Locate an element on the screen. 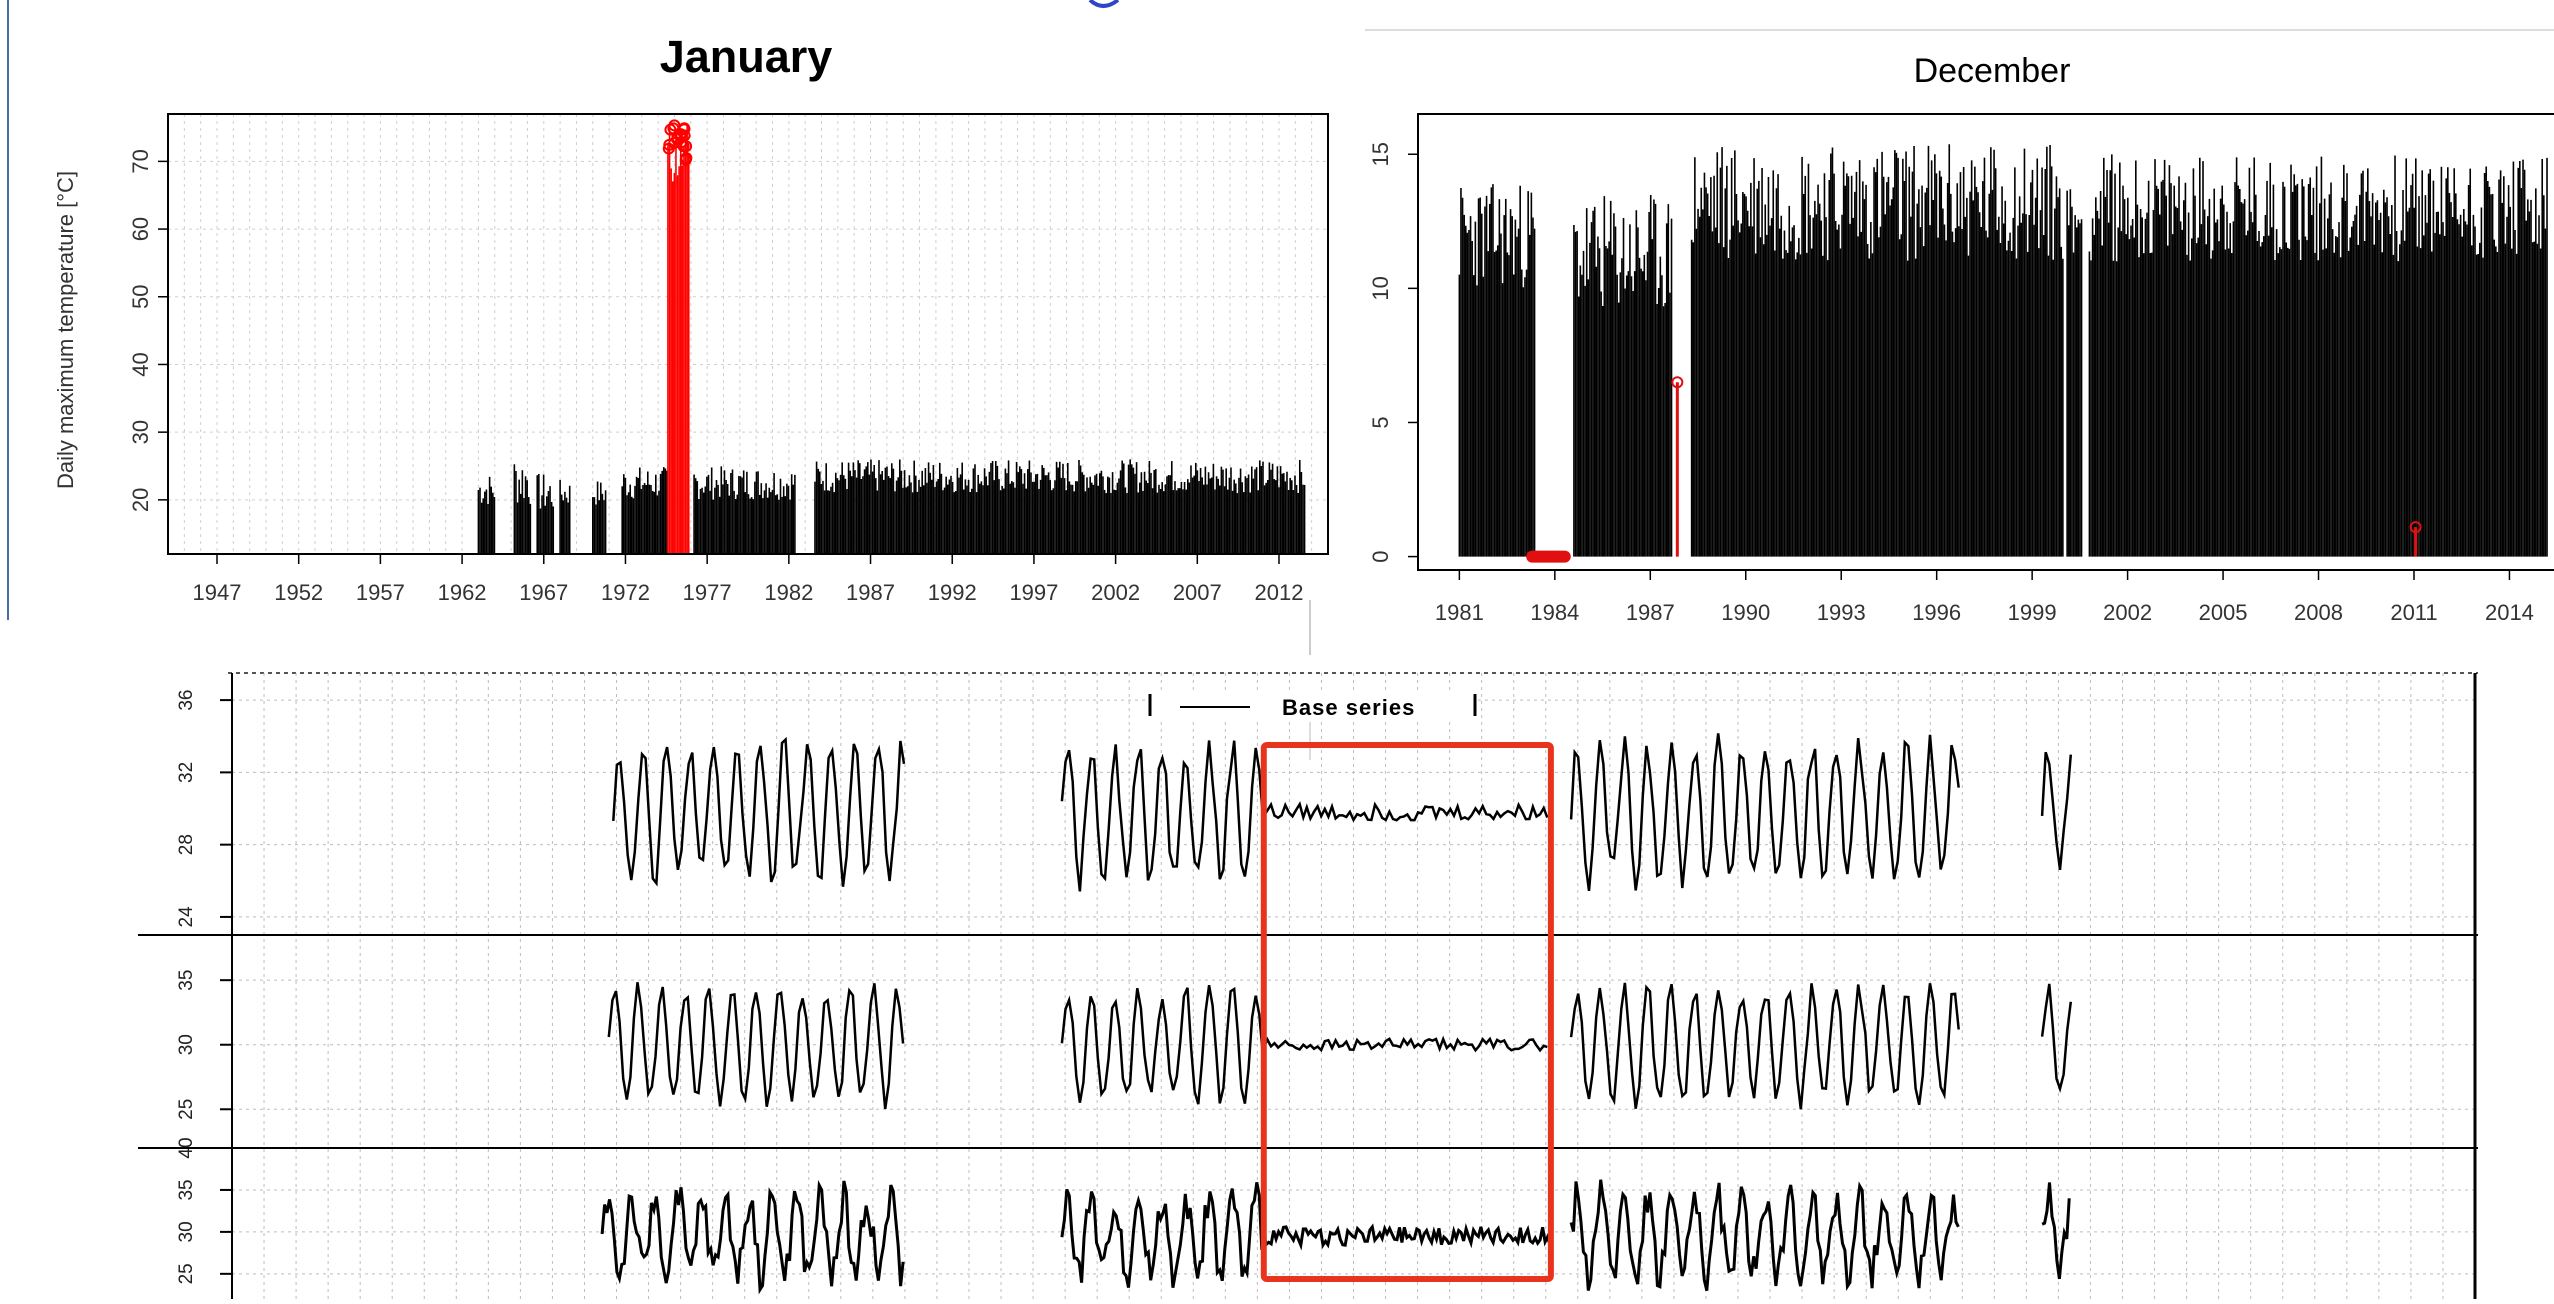  january-outlier-bars is located at coordinates (677, 336).